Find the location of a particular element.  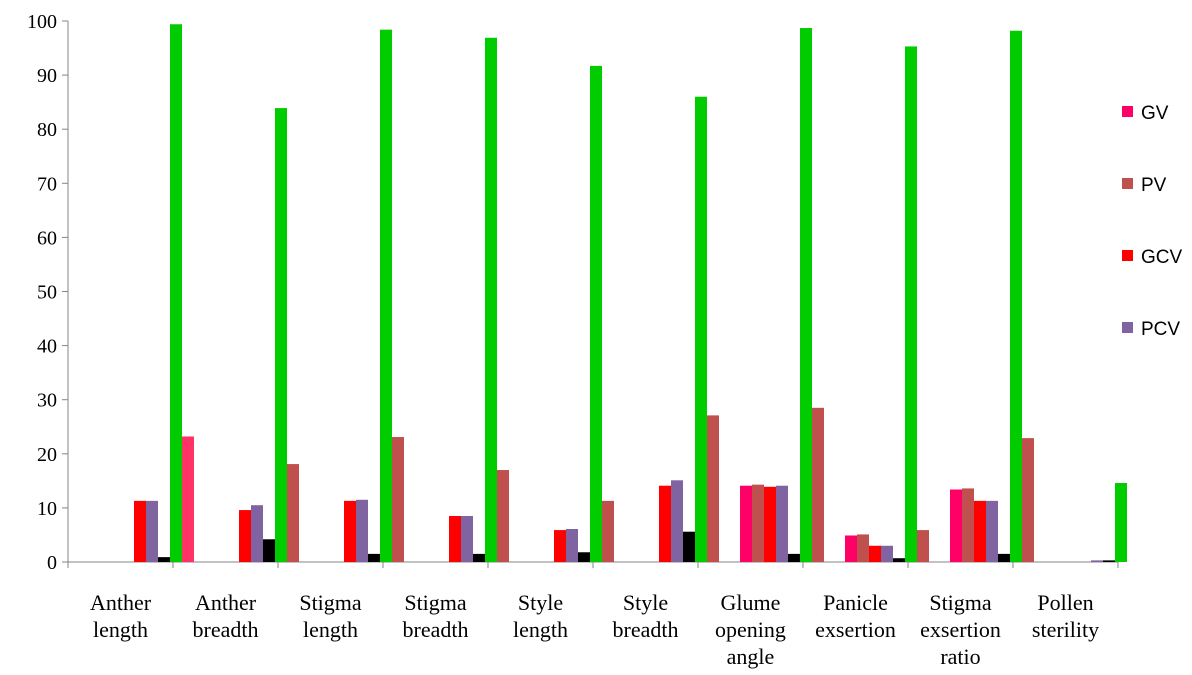

y-tick-label: 50 is located at coordinates (47, 293).